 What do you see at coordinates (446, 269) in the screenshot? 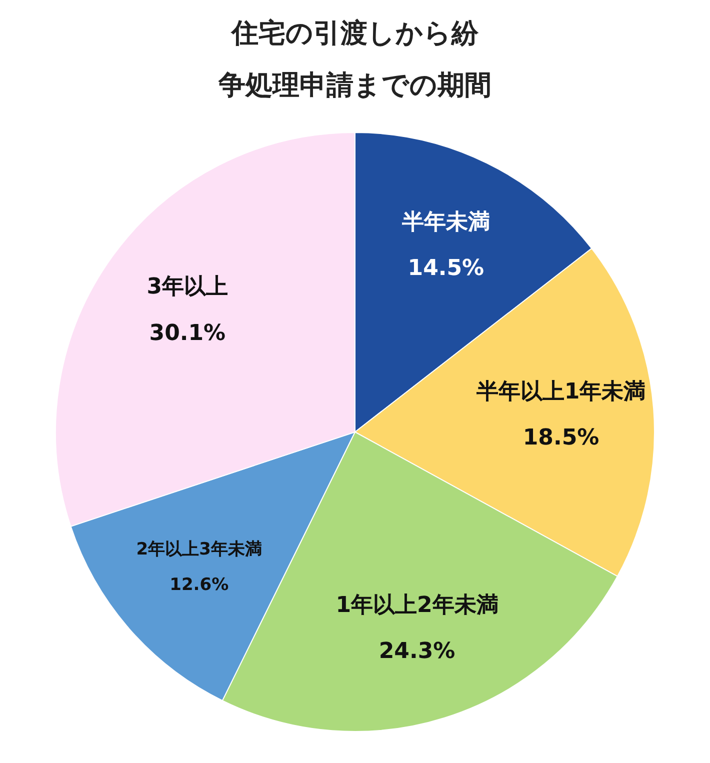
I see `data-label: 14.5%` at bounding box center [446, 269].